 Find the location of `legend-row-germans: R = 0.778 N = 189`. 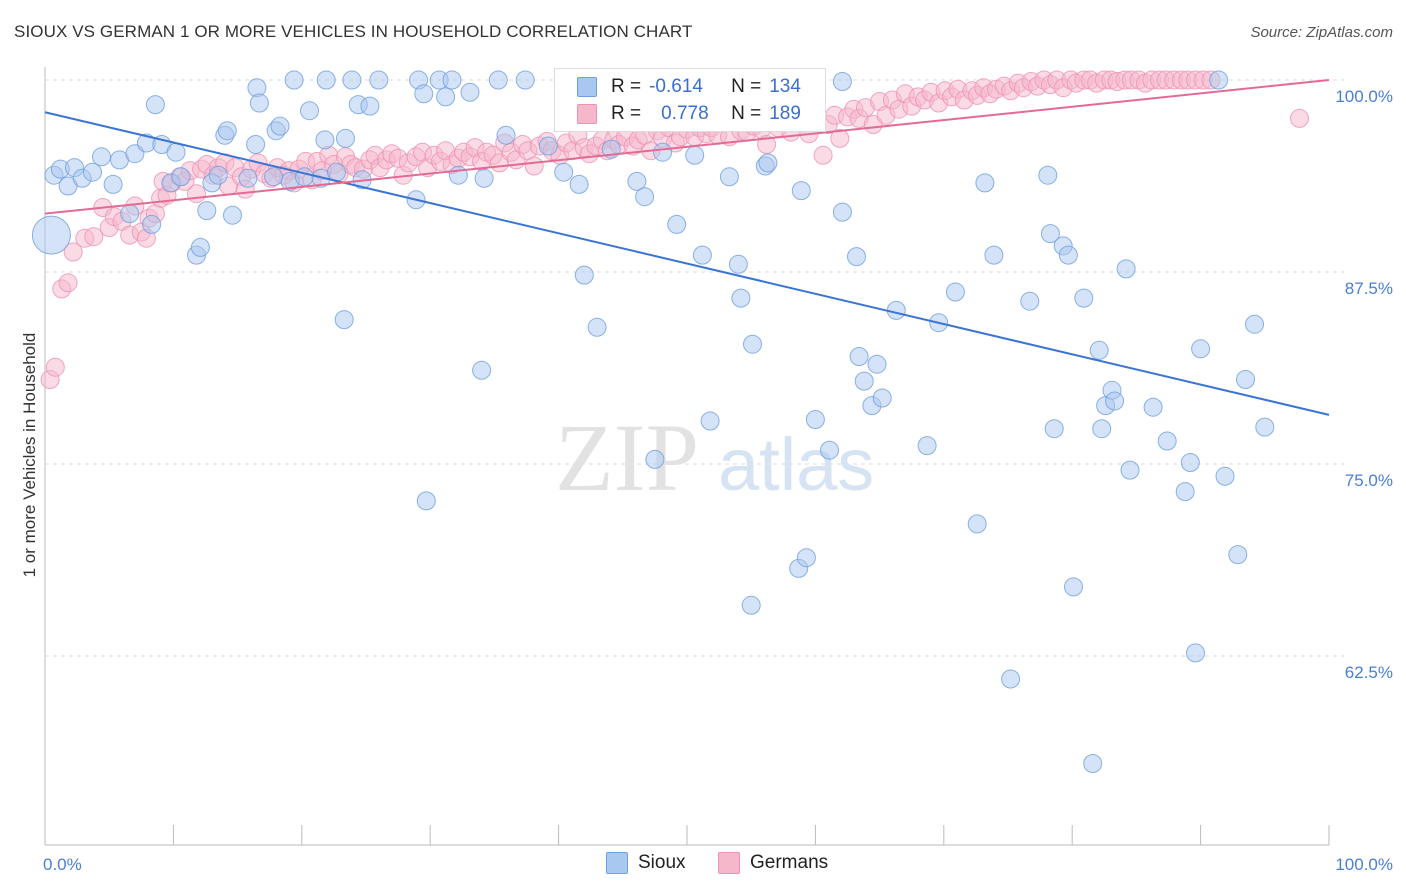

legend-row-germans: R = 0.778 N = 189 is located at coordinates (689, 114).